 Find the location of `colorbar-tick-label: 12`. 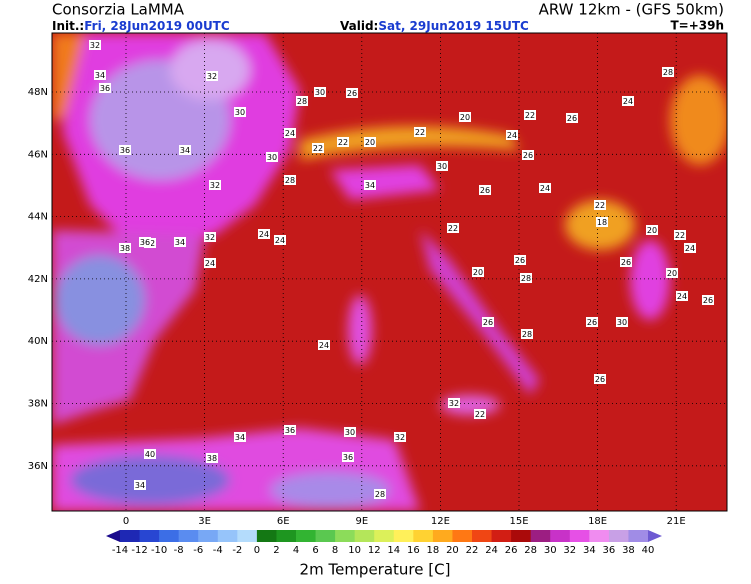

colorbar-tick-label: 12 is located at coordinates (374, 550).